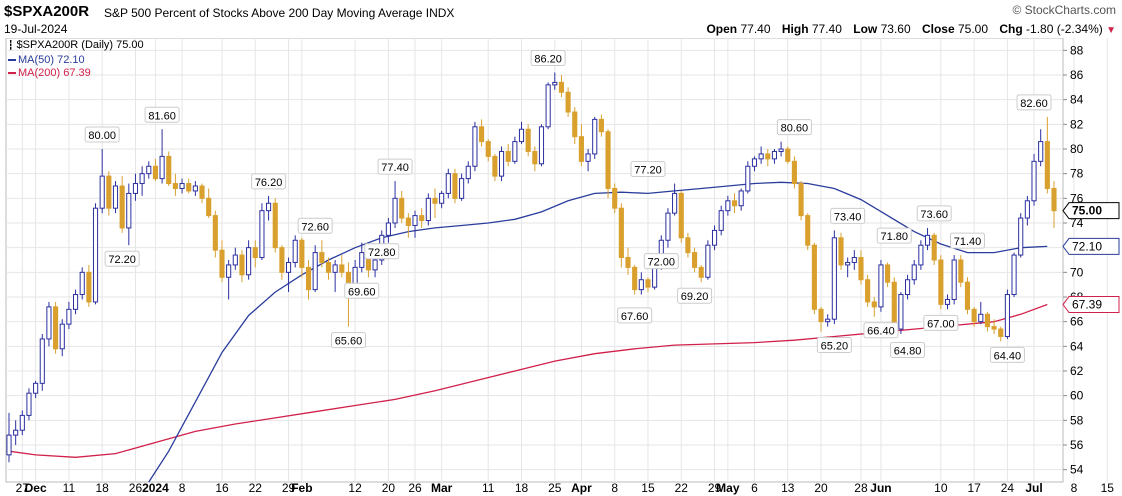 The height and width of the screenshot is (496, 1122). I want to click on x-tick-label: May, so click(728, 488).